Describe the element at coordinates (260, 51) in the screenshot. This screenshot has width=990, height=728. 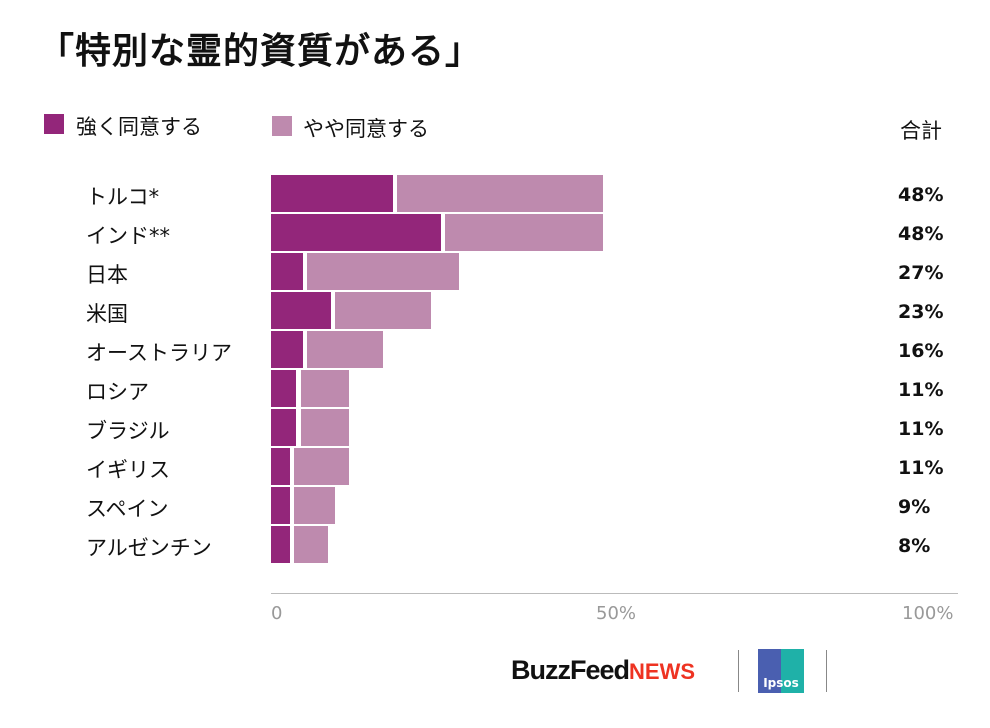
I see `chart-title: 「特別な霊的資質がある」` at that location.